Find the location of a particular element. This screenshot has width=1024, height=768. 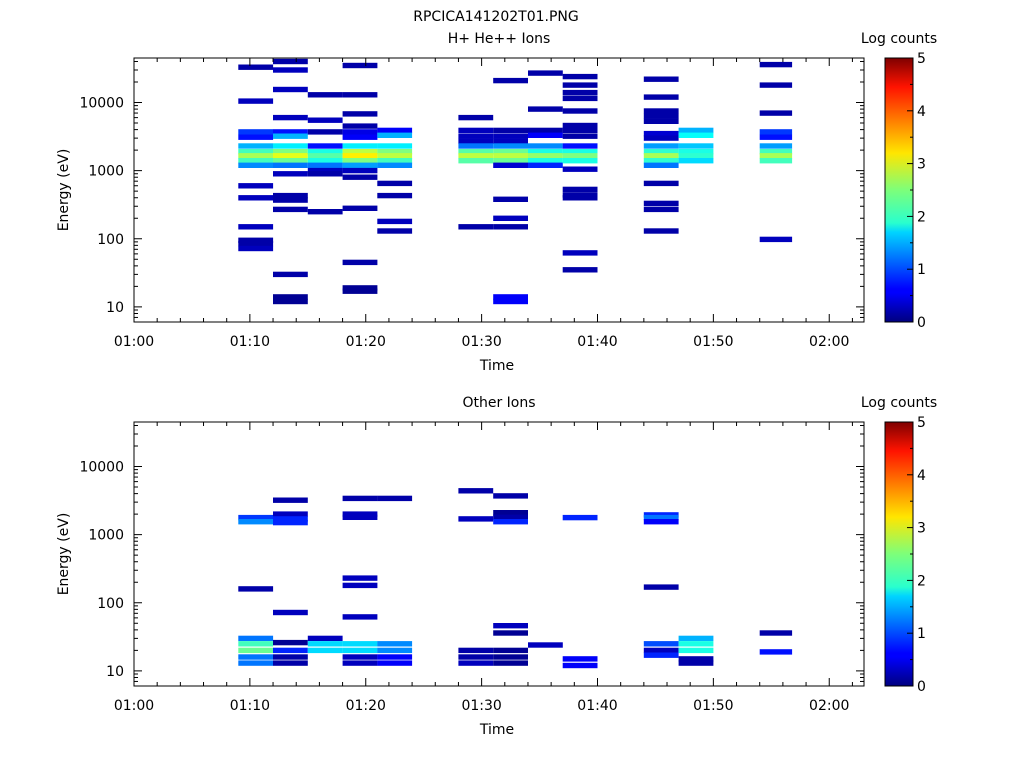

heatmap-cells is located at coordinates (515, 578).